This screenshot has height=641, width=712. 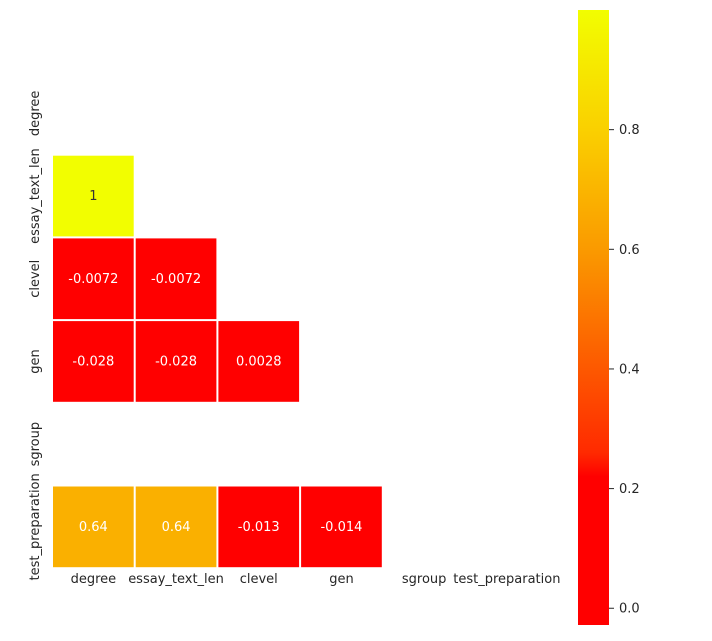 I want to click on colorbar-tick-label: 0.0, so click(x=629, y=609).